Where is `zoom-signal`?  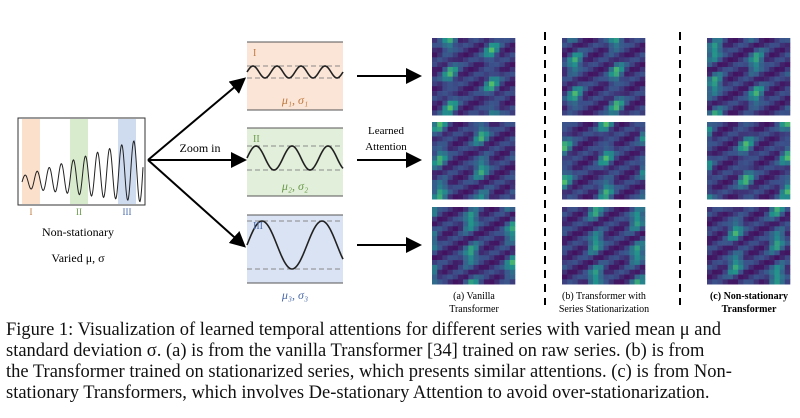
zoom-signal is located at coordinates (295, 245).